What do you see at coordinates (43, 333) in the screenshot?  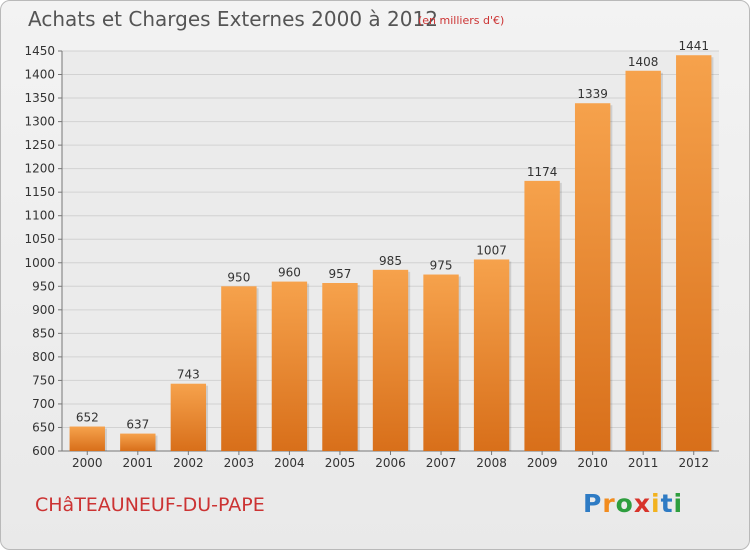 I see `y-tick-label: 850` at bounding box center [43, 333].